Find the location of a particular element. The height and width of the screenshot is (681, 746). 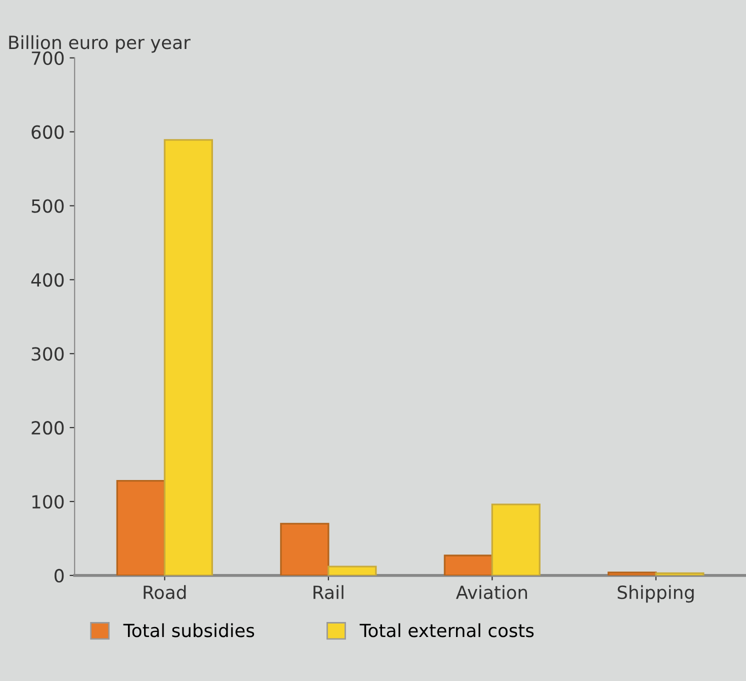

legend-label: Total external costs is located at coordinates (447, 630).